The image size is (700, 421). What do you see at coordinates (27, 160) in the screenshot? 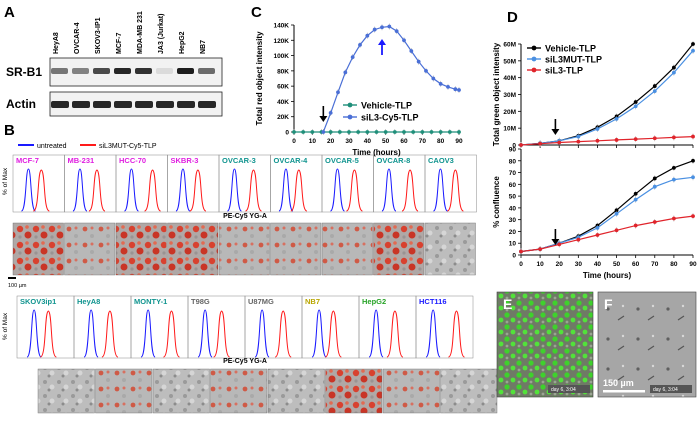
I see `cell-line-label: MCF-7` at bounding box center [27, 160].